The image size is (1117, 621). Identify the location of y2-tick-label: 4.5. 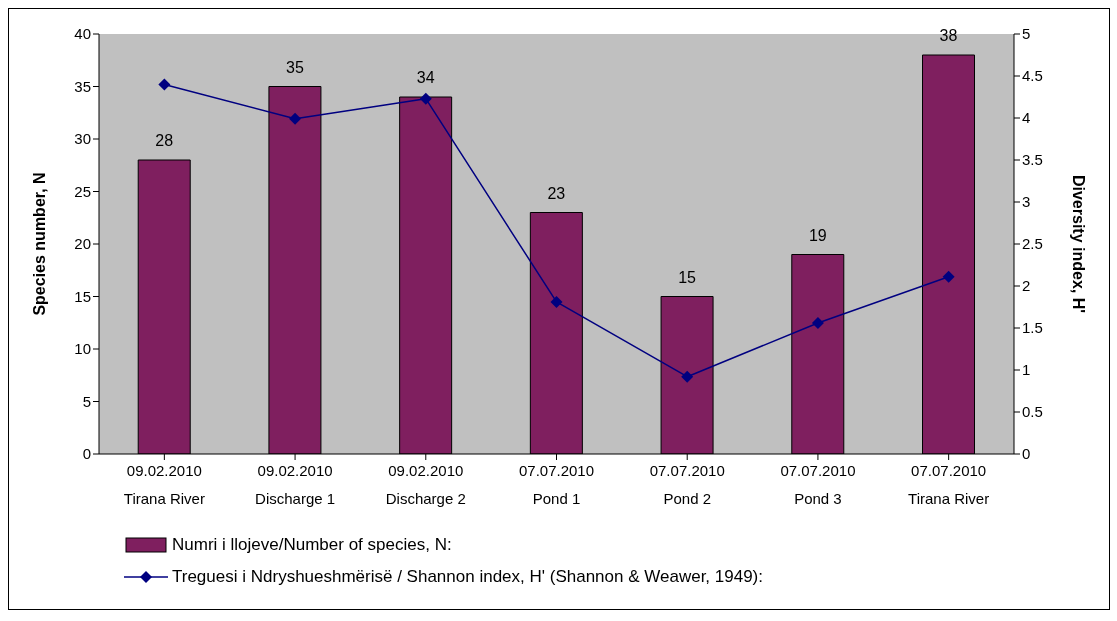
(1032, 76).